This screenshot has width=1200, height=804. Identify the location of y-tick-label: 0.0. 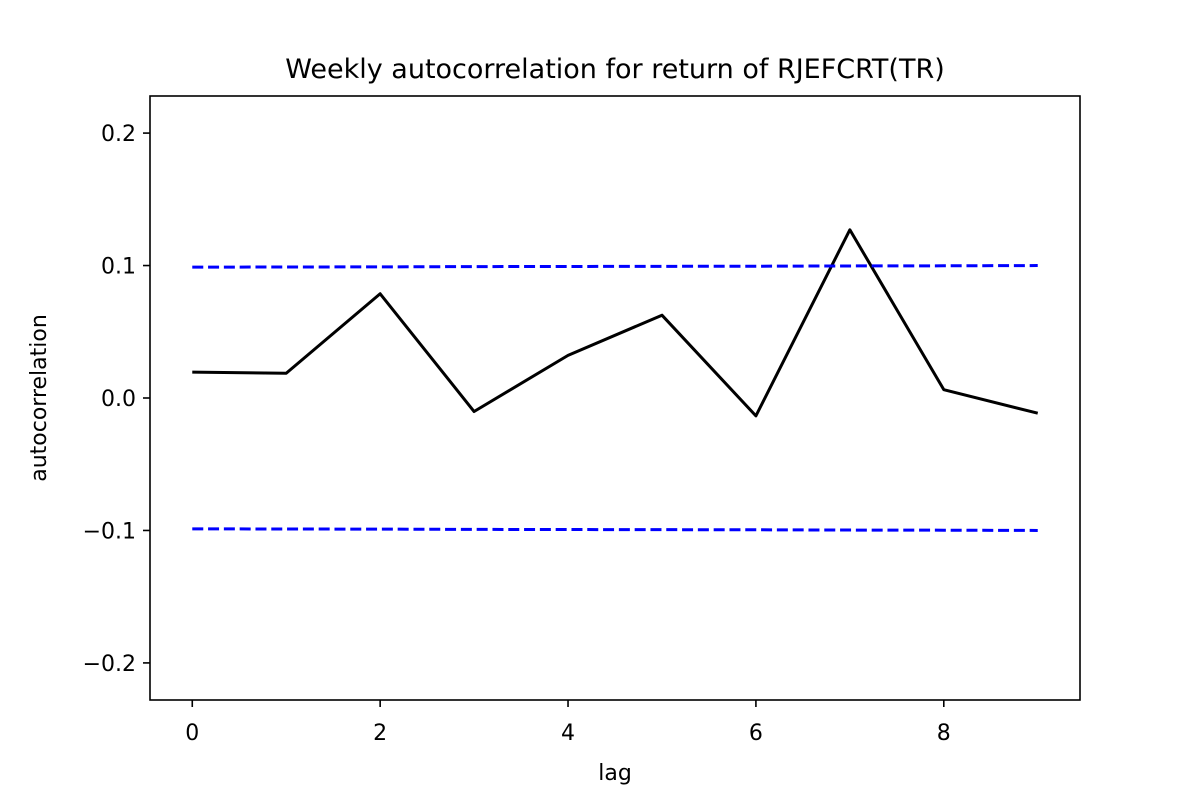
(118, 399).